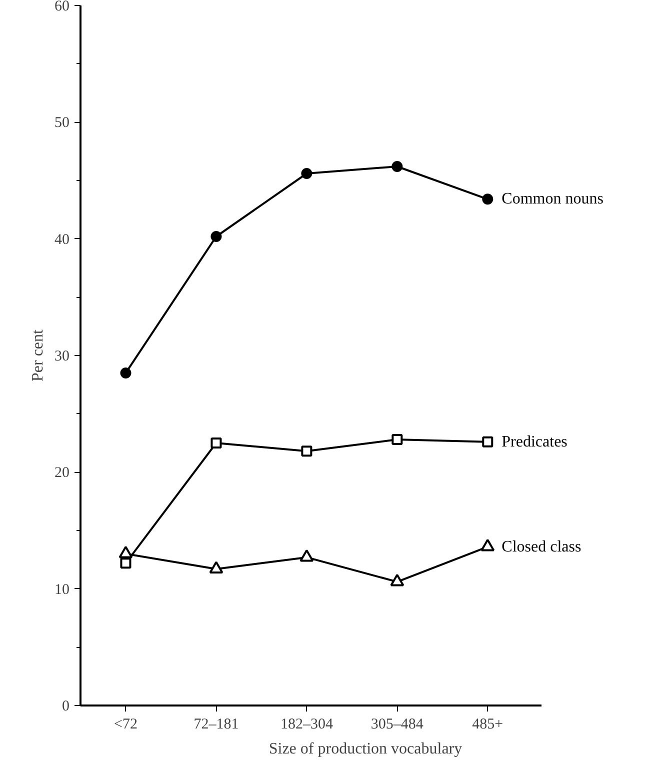 The height and width of the screenshot is (769, 670). I want to click on y-tick-label: 40, so click(62, 240).